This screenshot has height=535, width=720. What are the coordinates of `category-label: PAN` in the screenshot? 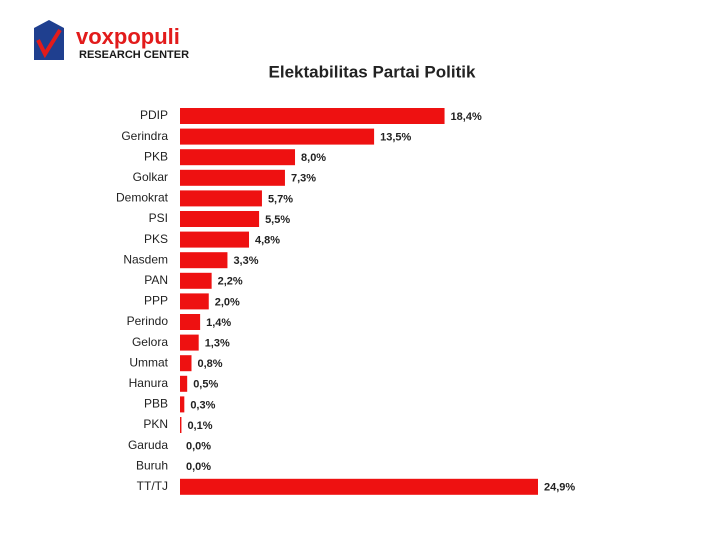 It's located at (156, 280).